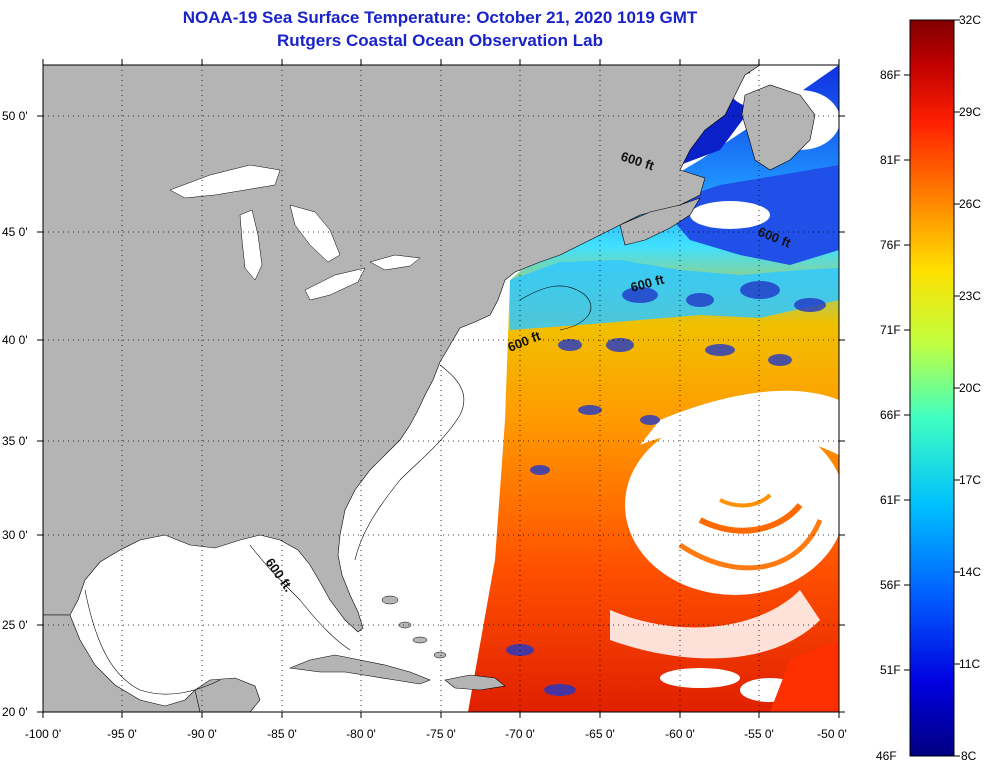 Image resolution: width=984 pixels, height=770 pixels. What do you see at coordinates (361, 734) in the screenshot?
I see `lon-label-80: -80 0'` at bounding box center [361, 734].